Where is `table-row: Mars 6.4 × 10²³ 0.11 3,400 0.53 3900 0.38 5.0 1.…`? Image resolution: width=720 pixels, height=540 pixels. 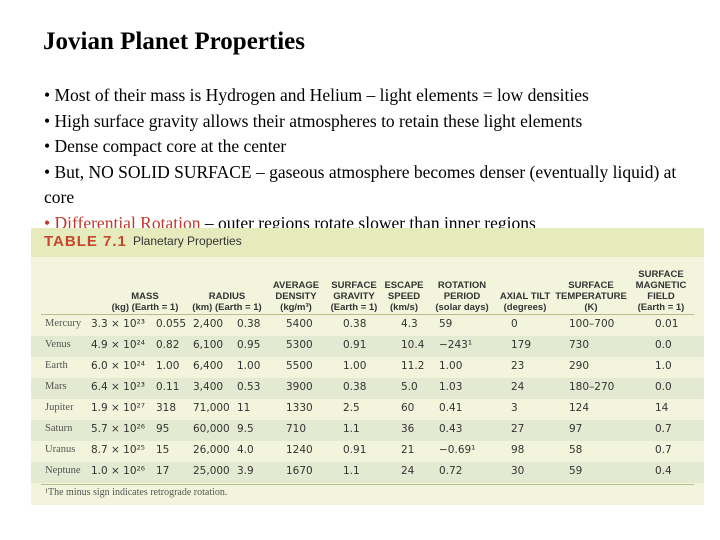
table-row: Mars 6.4 × 10²³ 0.11 3,400 0.53 3900 0.38 5.0 1.… is located at coordinates (367, 388).